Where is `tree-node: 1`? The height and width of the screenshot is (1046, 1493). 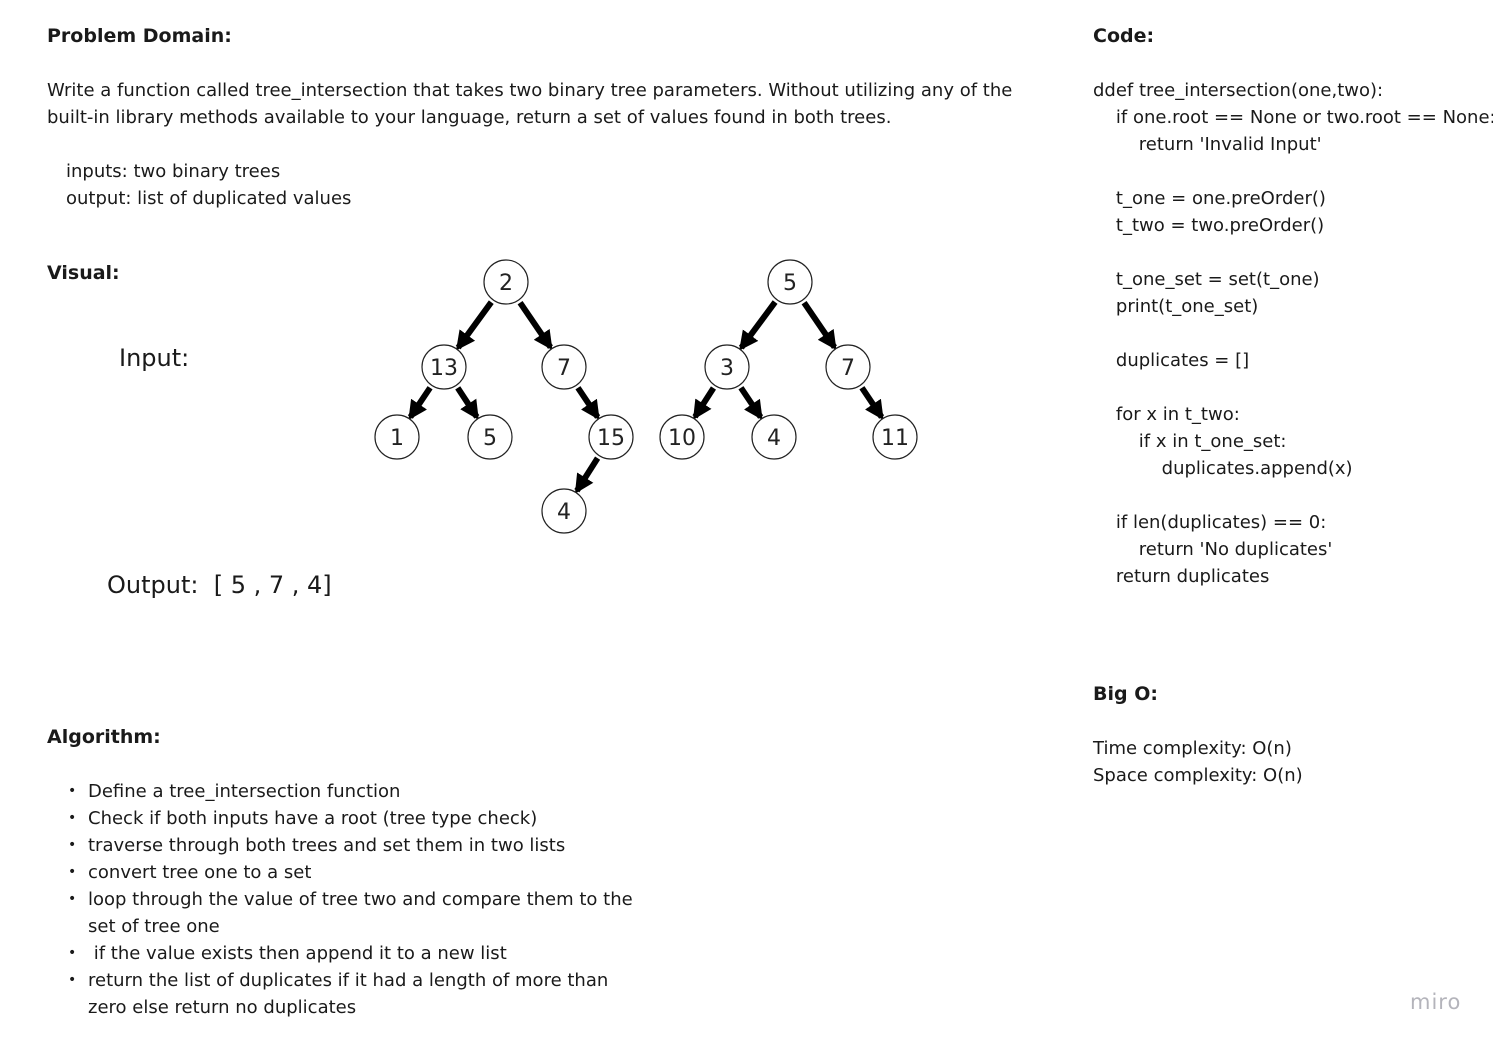 tree-node: 1 is located at coordinates (397, 437).